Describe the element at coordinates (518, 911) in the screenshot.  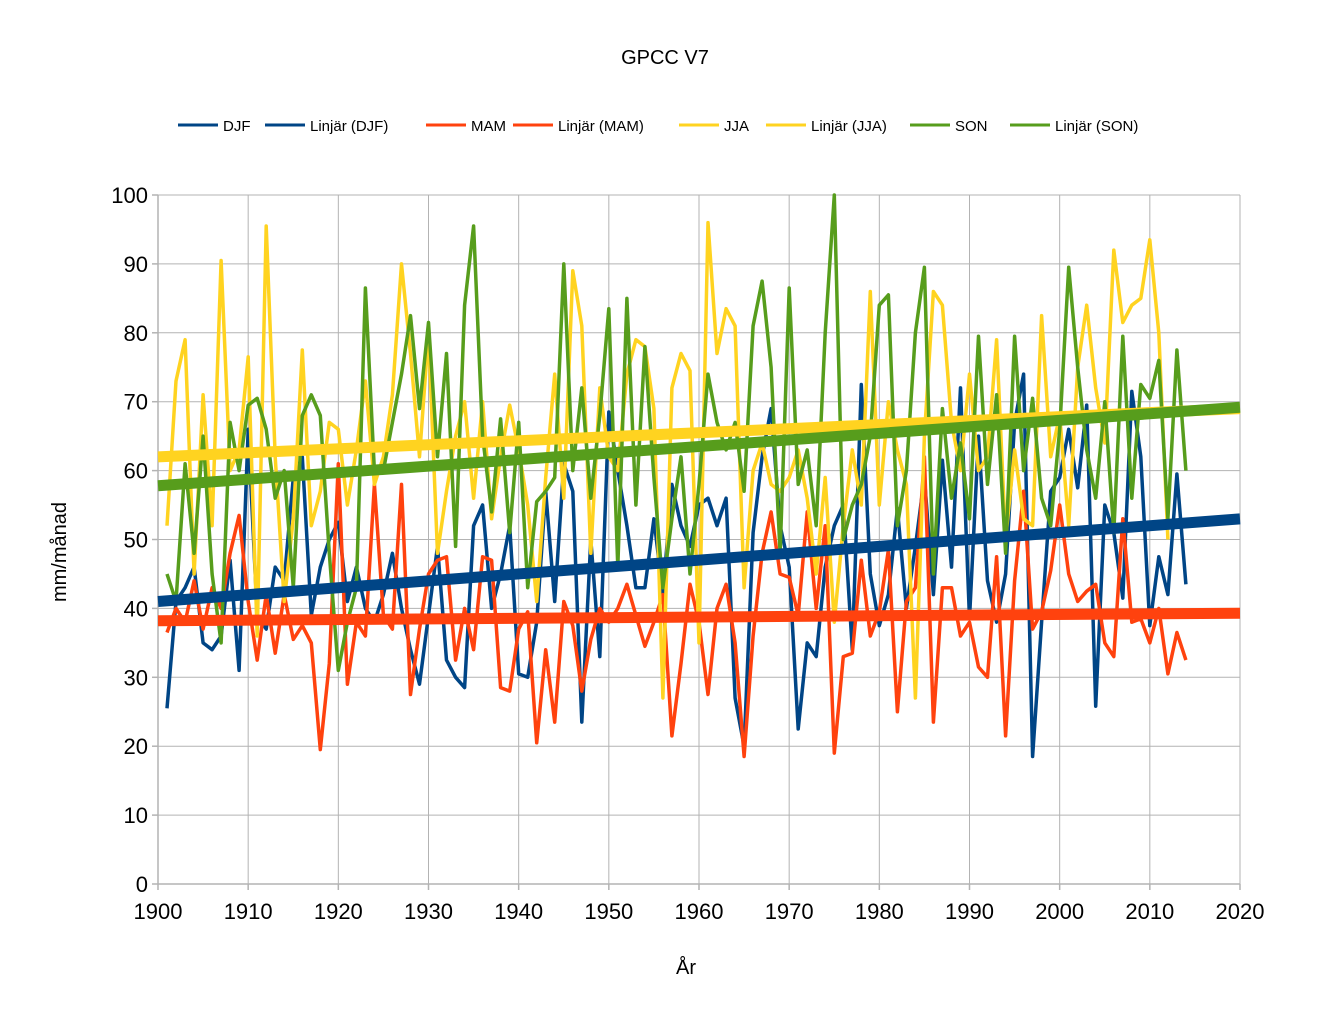
I see `x-tick-label: 1940` at that location.